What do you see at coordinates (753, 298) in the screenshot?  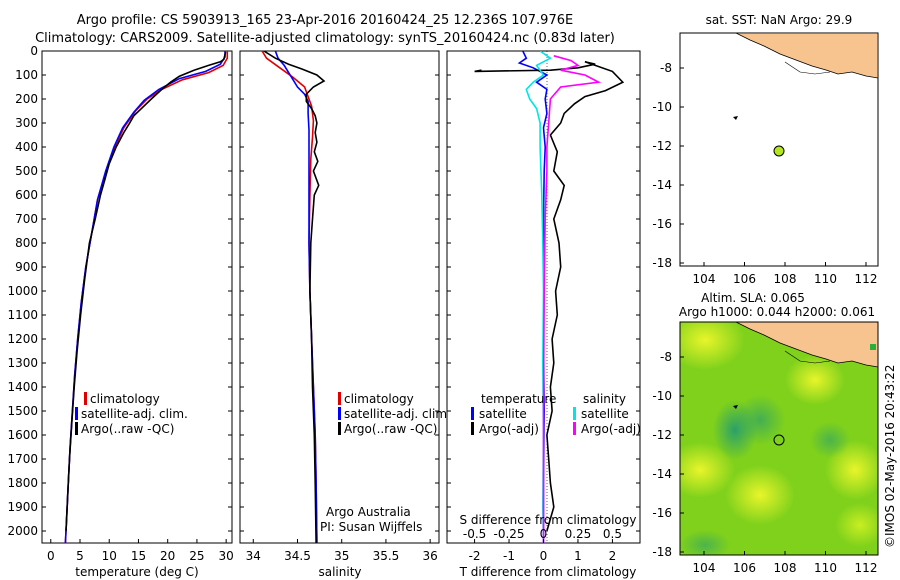 I see `sla-map-title-1: Altim. SLA: 0.065` at bounding box center [753, 298].